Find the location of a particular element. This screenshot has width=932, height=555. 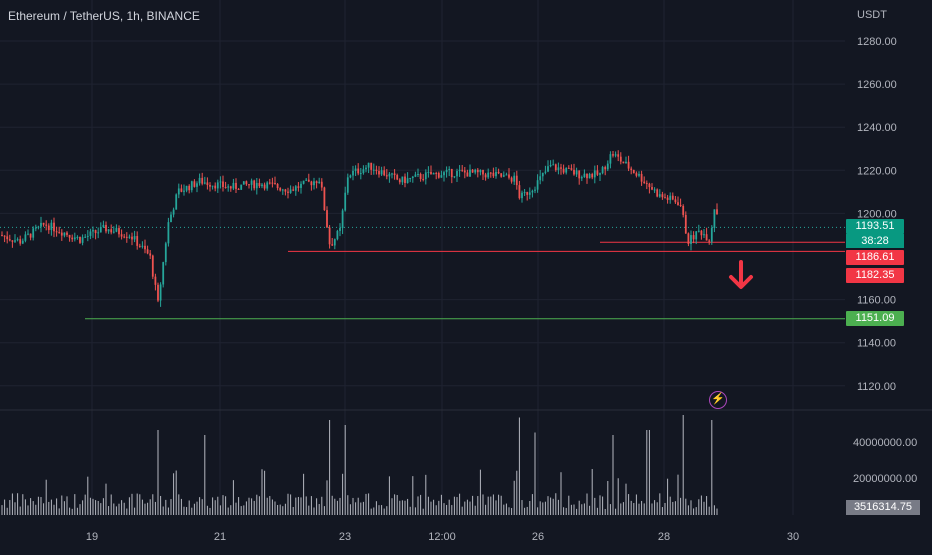

resistance-level-tag: 1186.61 is located at coordinates (875, 257).